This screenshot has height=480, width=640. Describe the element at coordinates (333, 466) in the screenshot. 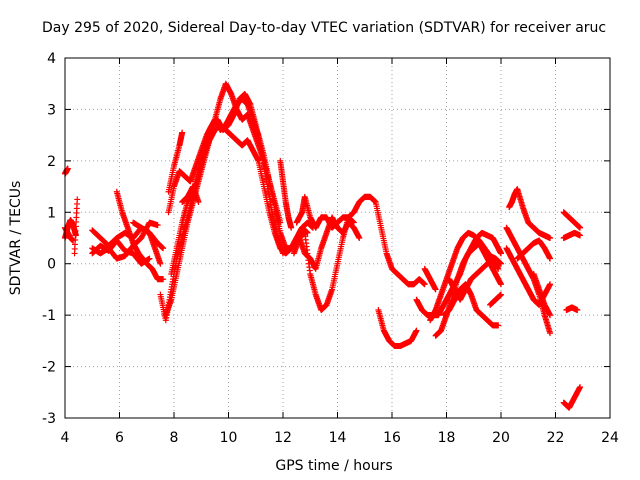

I see `x-axis-label: GPS time / hours` at that location.